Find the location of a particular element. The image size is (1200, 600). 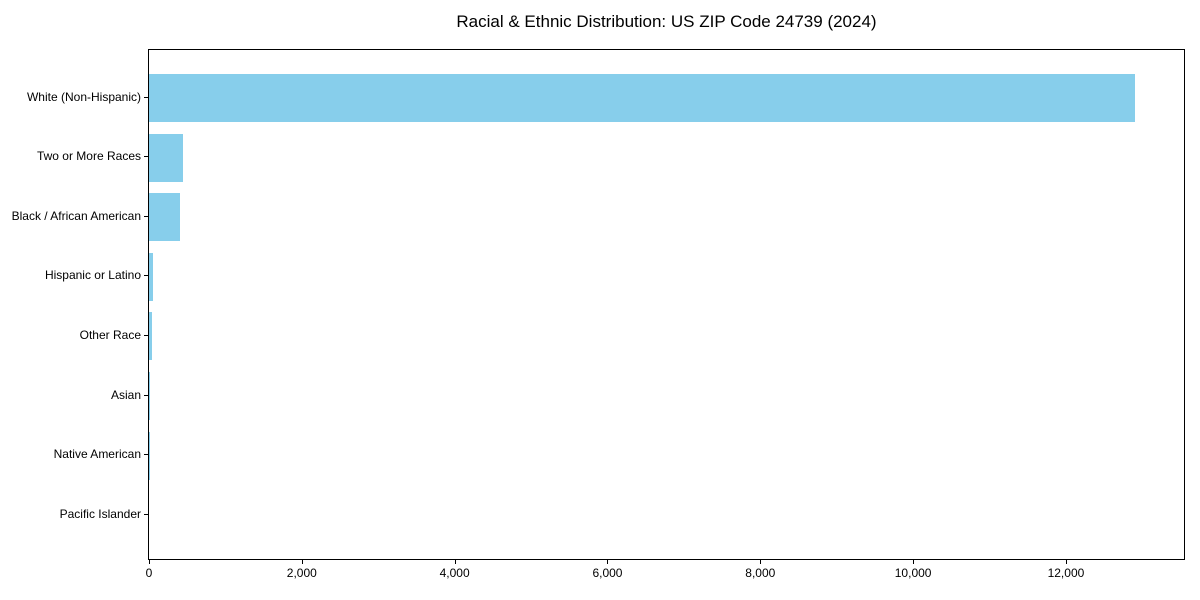

x-tick-label-0: 0 is located at coordinates (149, 573).